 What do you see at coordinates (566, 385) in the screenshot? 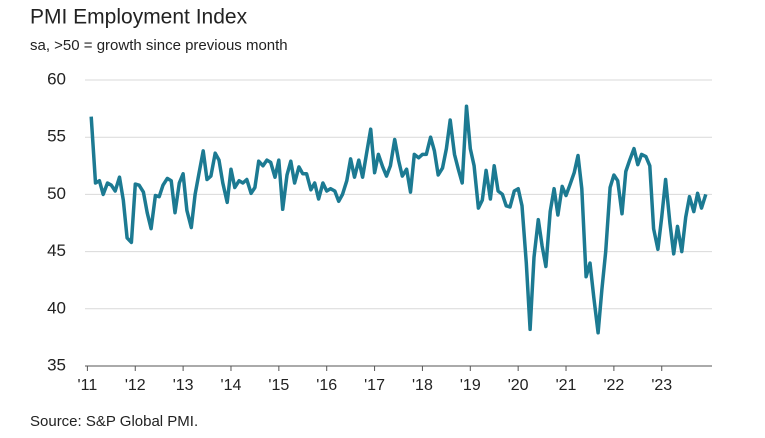
I see `x-tick-label: '21` at bounding box center [566, 385].